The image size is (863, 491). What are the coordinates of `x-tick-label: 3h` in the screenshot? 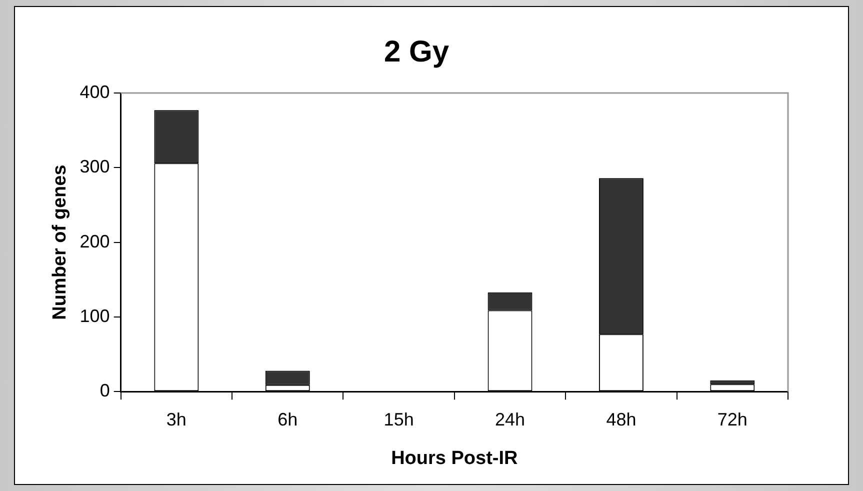 It's located at (176, 419).